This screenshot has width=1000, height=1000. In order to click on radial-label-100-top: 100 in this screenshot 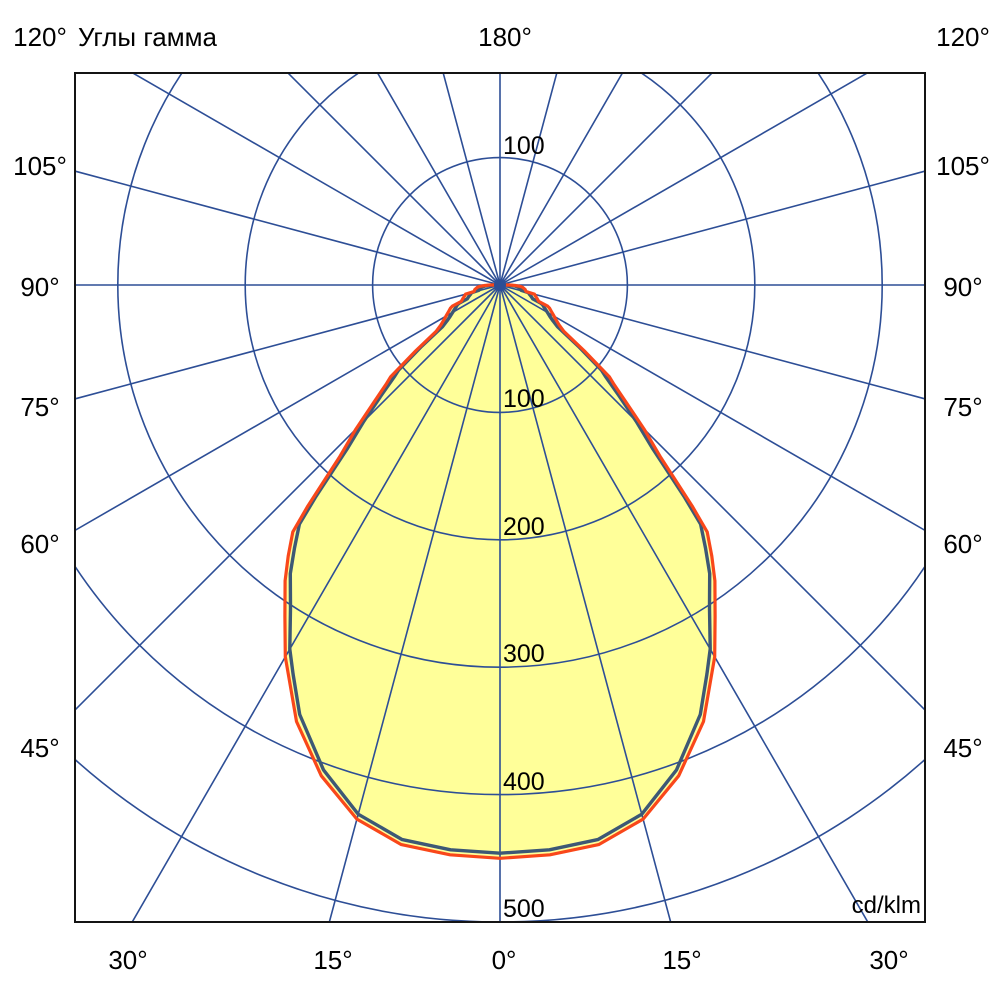, I will do `click(524, 146)`.